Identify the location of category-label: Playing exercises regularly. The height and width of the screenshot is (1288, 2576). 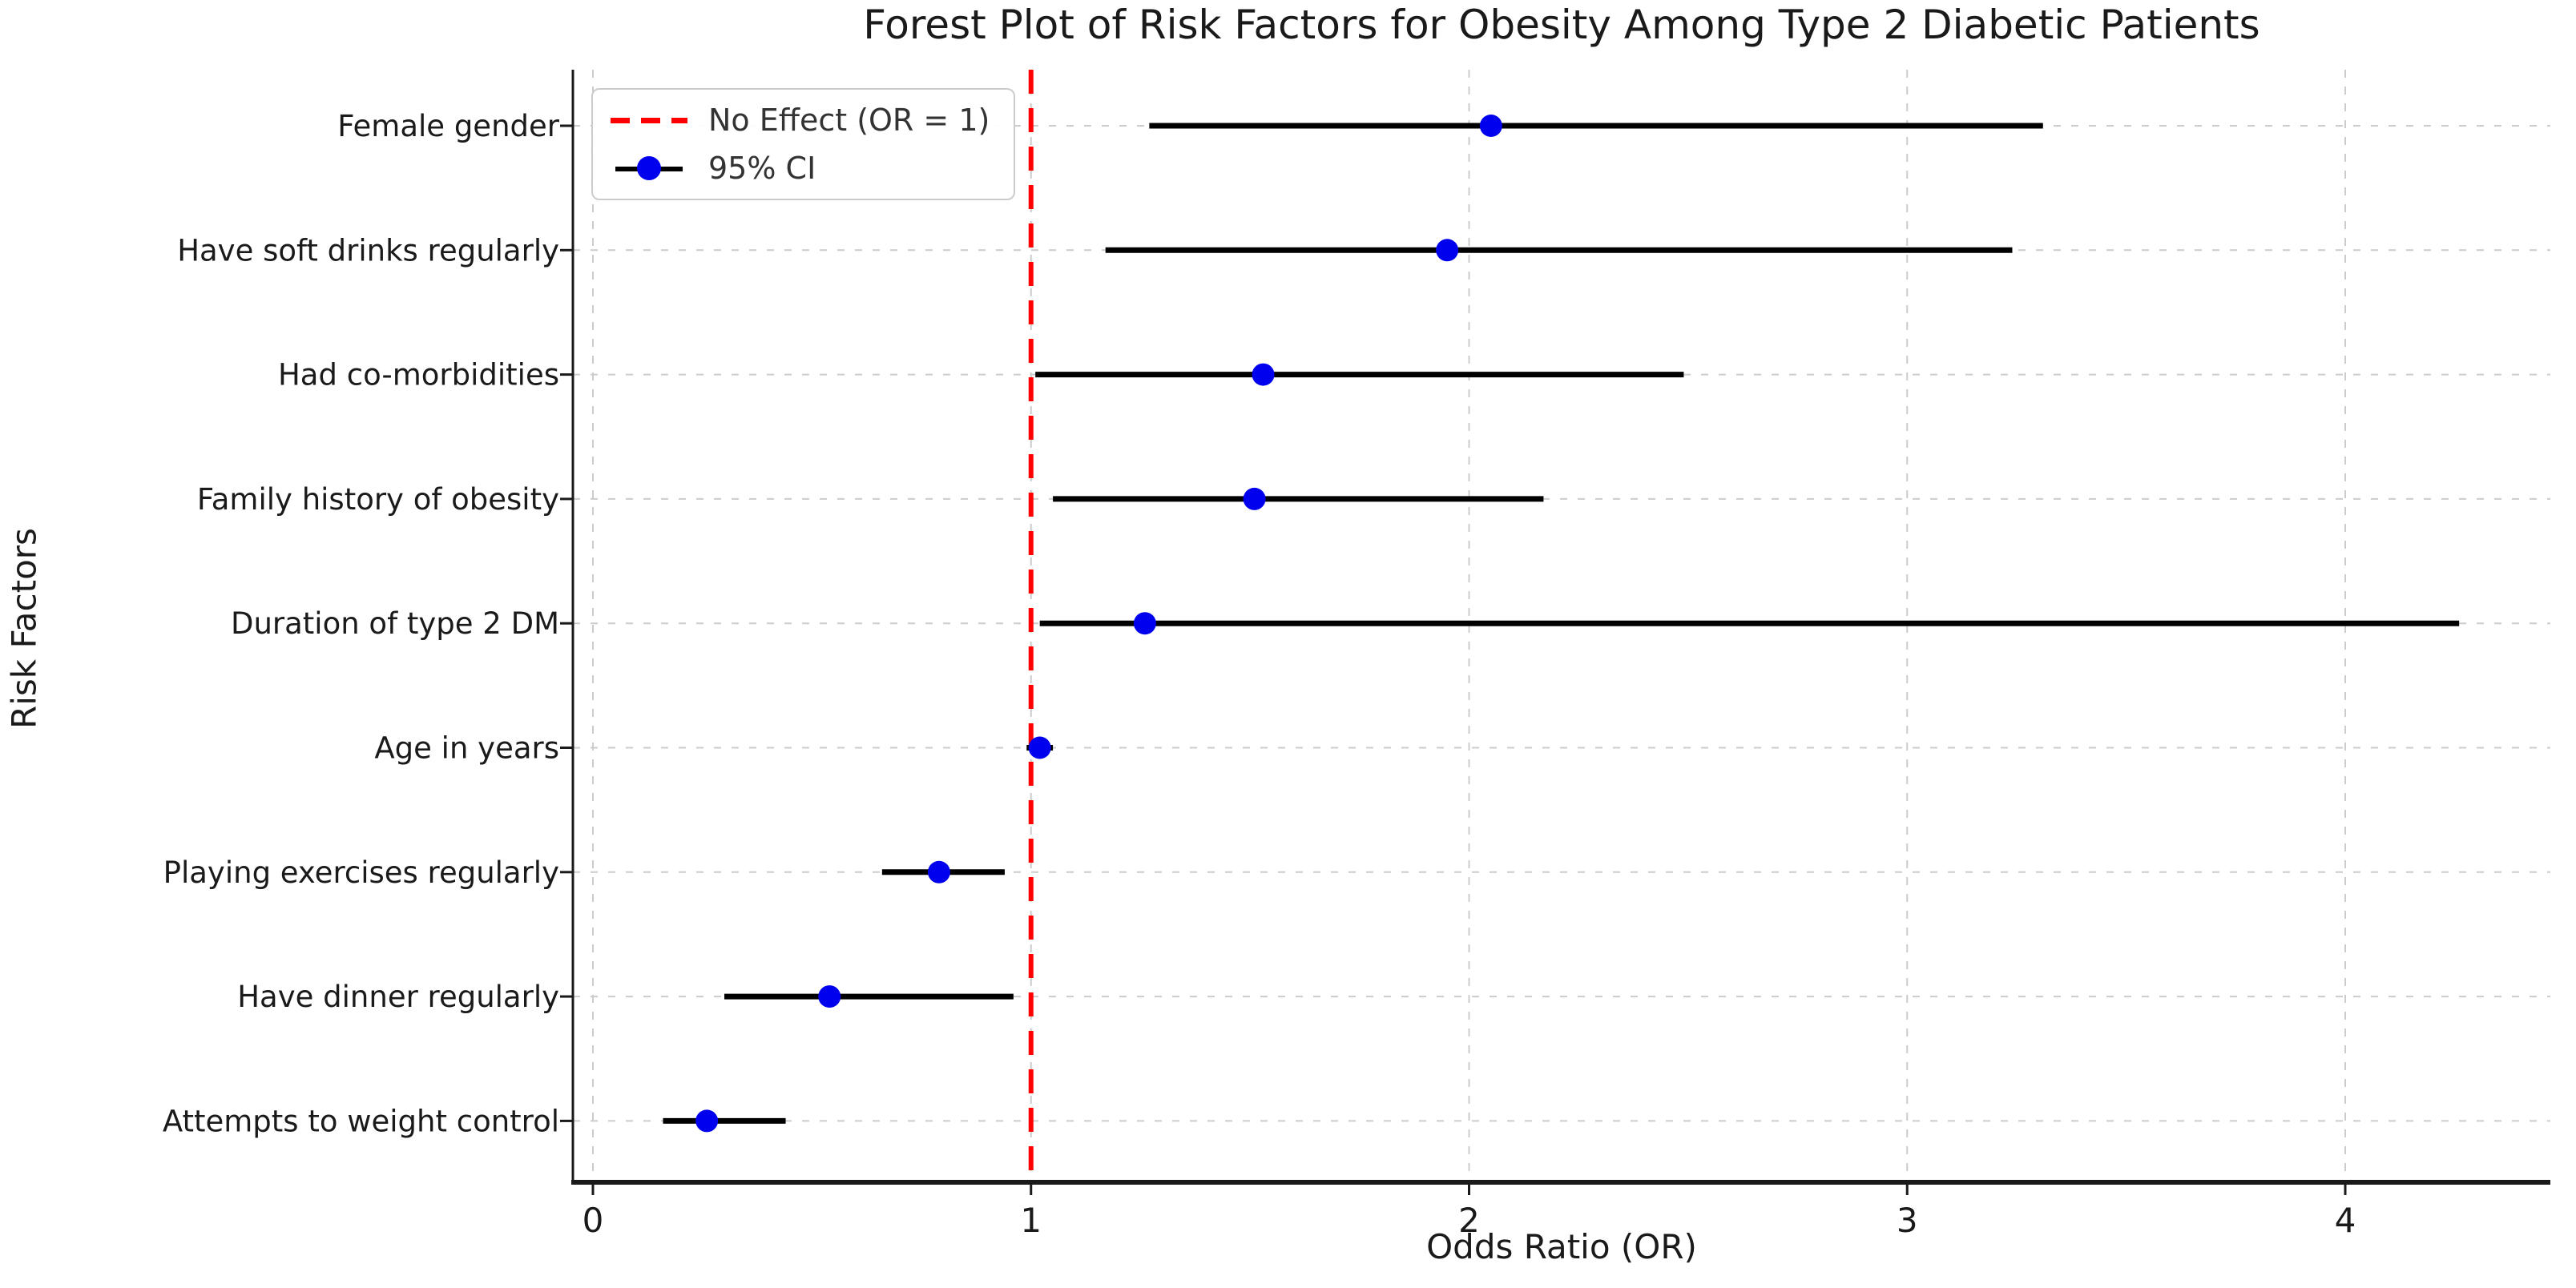
(361, 872).